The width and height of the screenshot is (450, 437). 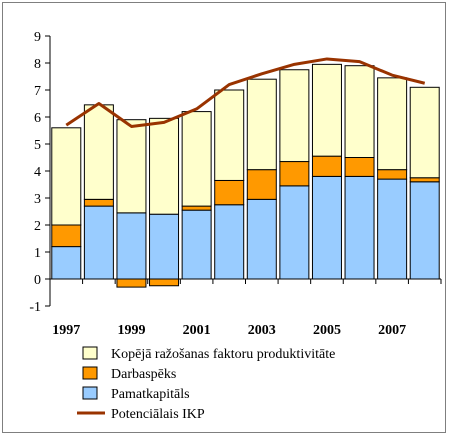 What do you see at coordinates (424, 230) in the screenshot?
I see `bar-pamatkapitals-2008` at bounding box center [424, 230].